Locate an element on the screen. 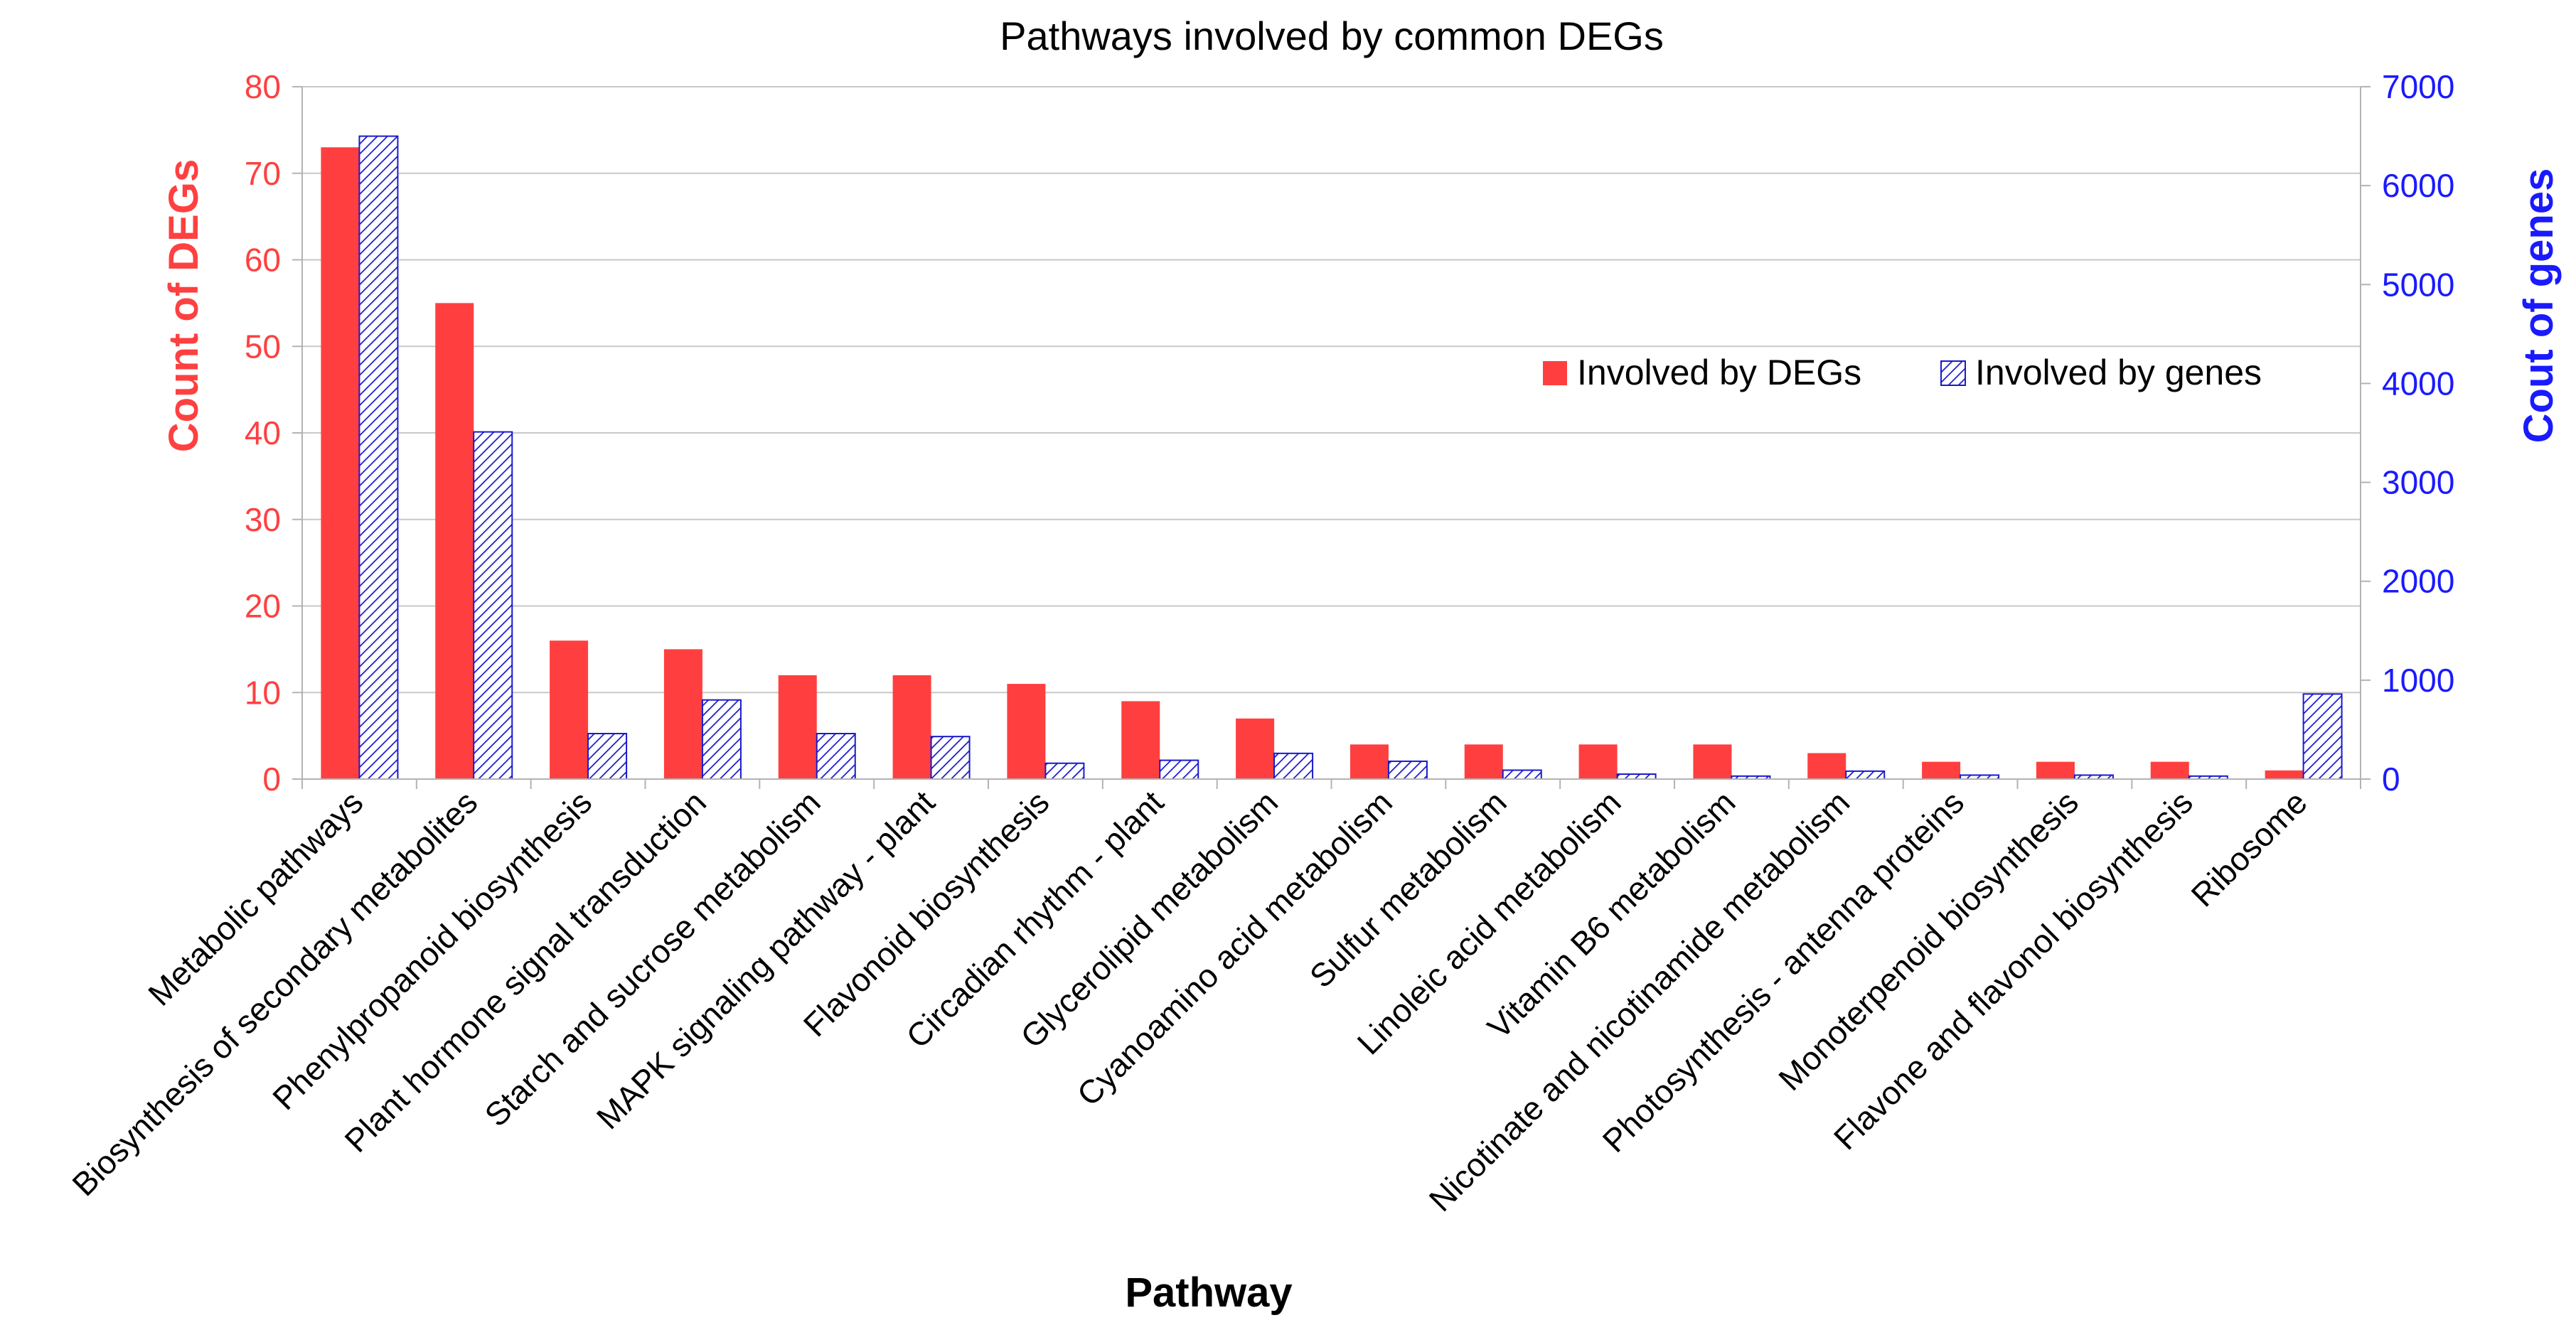  right-tick-label: 5000 is located at coordinates (2418, 284).